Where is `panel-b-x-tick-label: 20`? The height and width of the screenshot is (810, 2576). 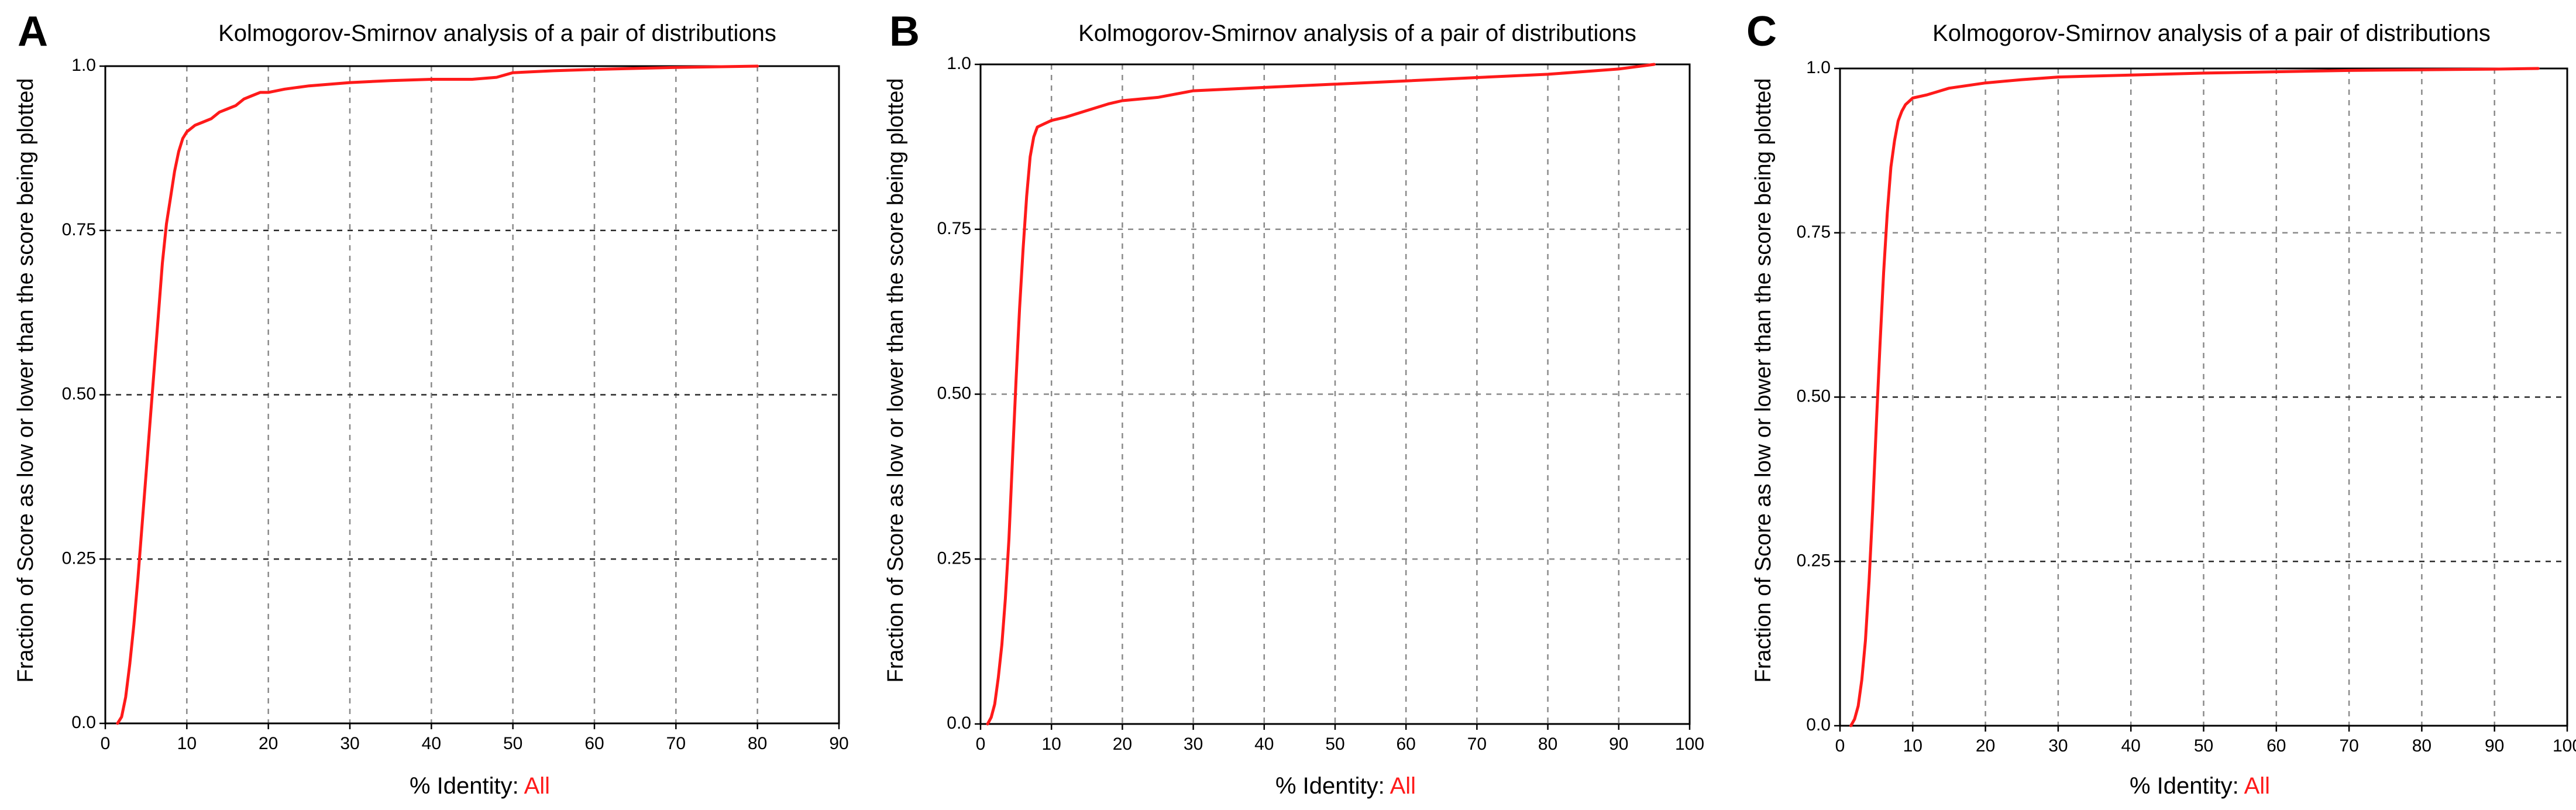
panel-b-x-tick-label: 20 is located at coordinates (1122, 745).